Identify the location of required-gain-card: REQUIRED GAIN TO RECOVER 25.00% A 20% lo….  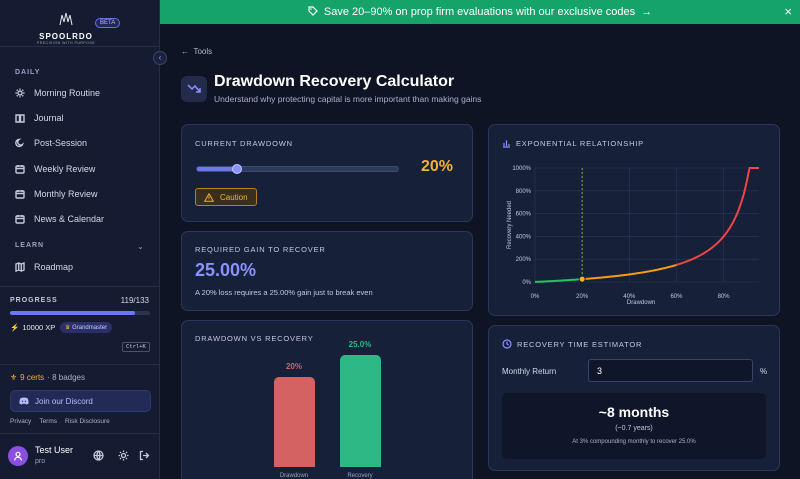
(327, 271).